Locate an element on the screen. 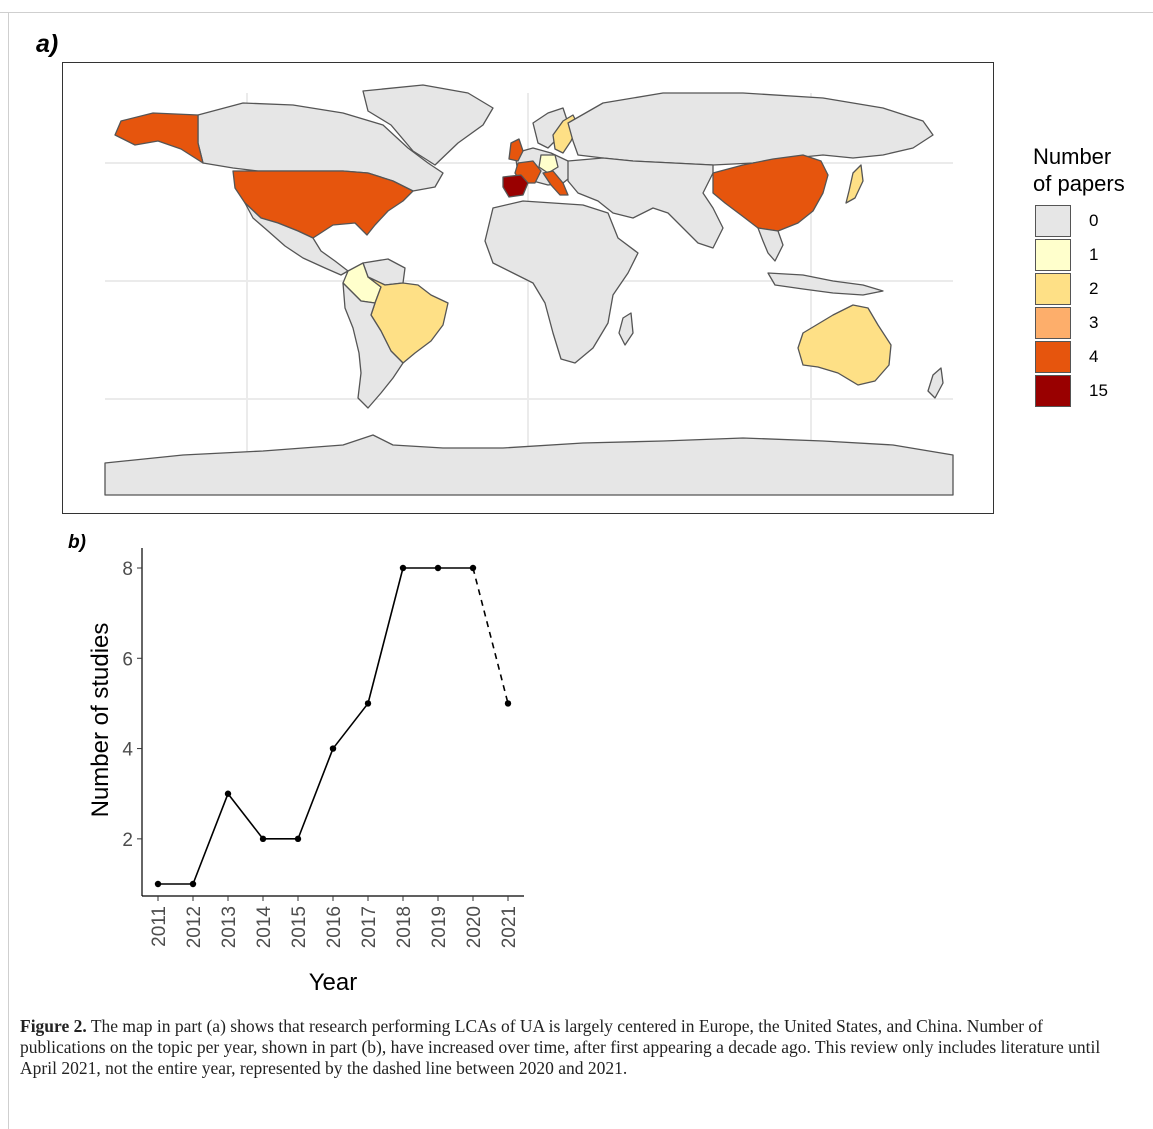 This screenshot has width=1153, height=1129. panel-b-label: b) is located at coordinates (77, 542).